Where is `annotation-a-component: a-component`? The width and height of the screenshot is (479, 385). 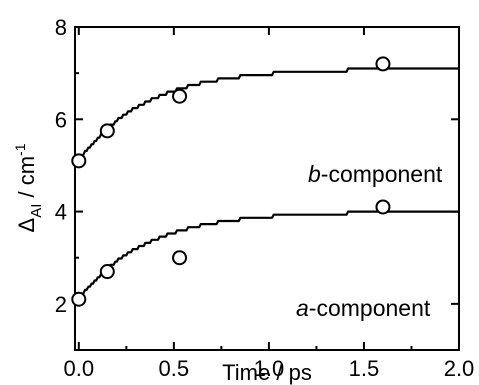
annotation-a-component: a-component is located at coordinates (363, 308).